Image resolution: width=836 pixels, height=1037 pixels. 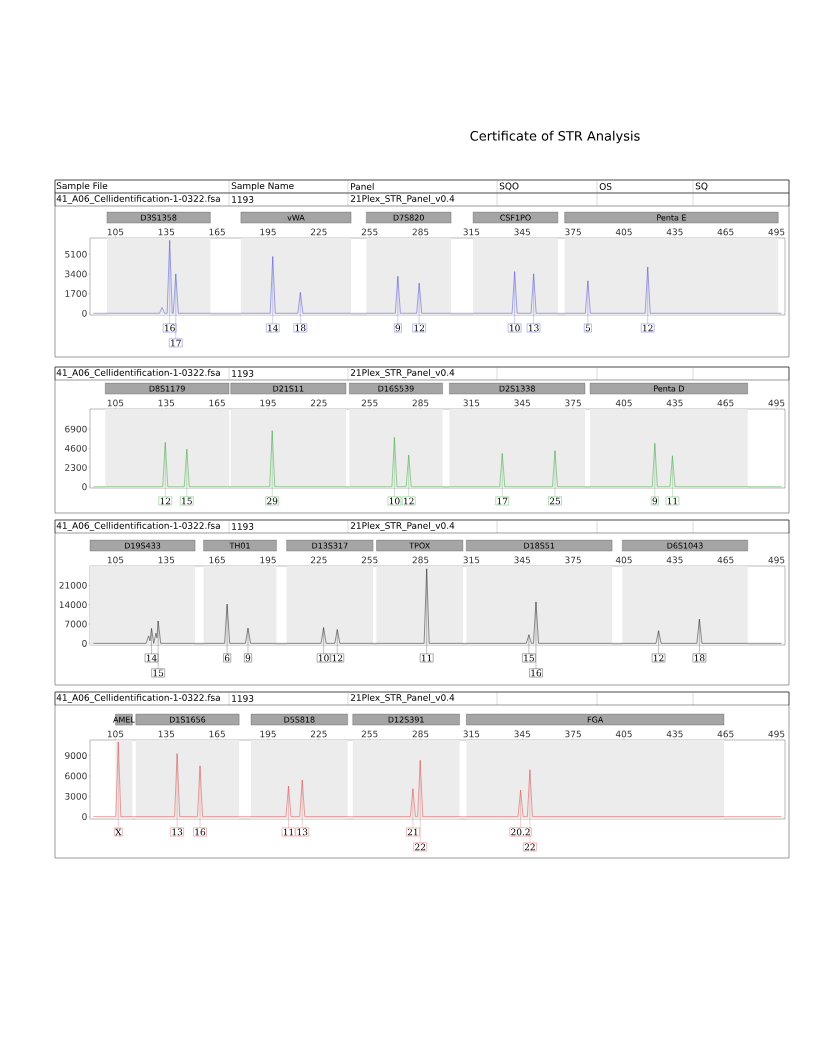 I want to click on annotation: 20.2, so click(x=520, y=832).